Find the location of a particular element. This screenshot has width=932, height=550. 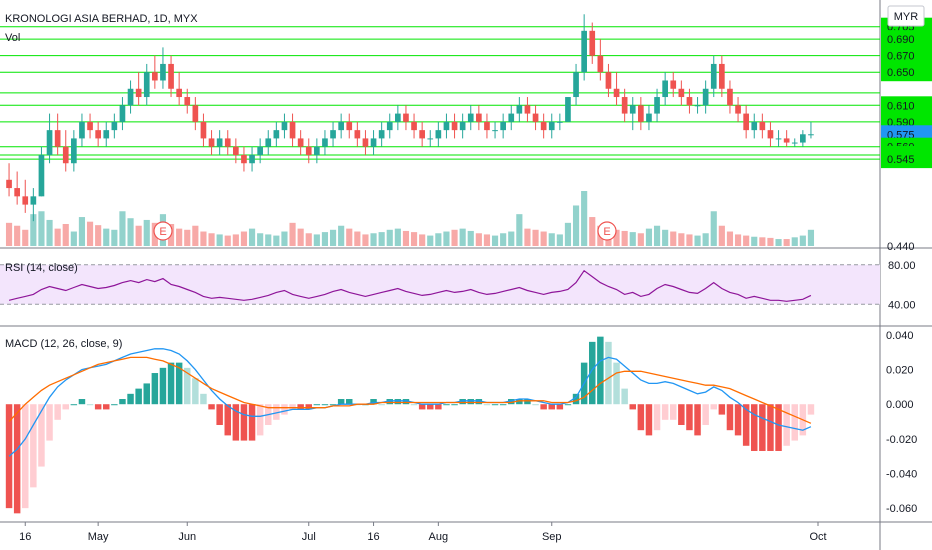

rsi-tick-label: 80.00 is located at coordinates (902, 266).